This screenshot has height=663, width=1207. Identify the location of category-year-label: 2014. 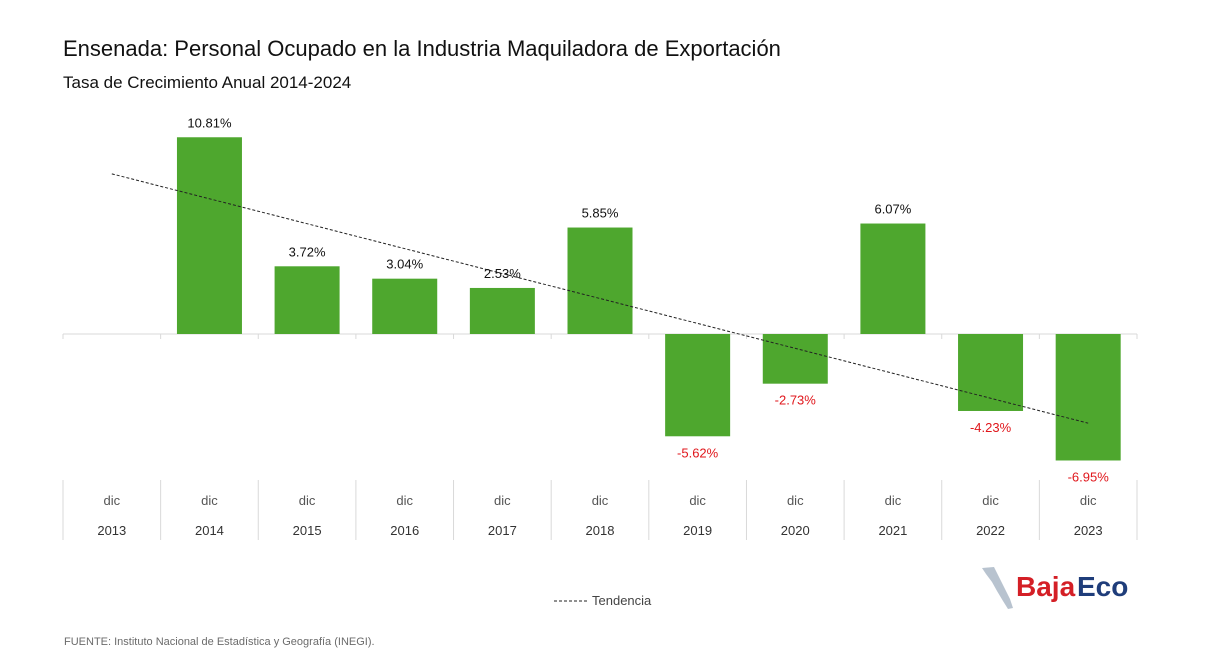
(209, 530).